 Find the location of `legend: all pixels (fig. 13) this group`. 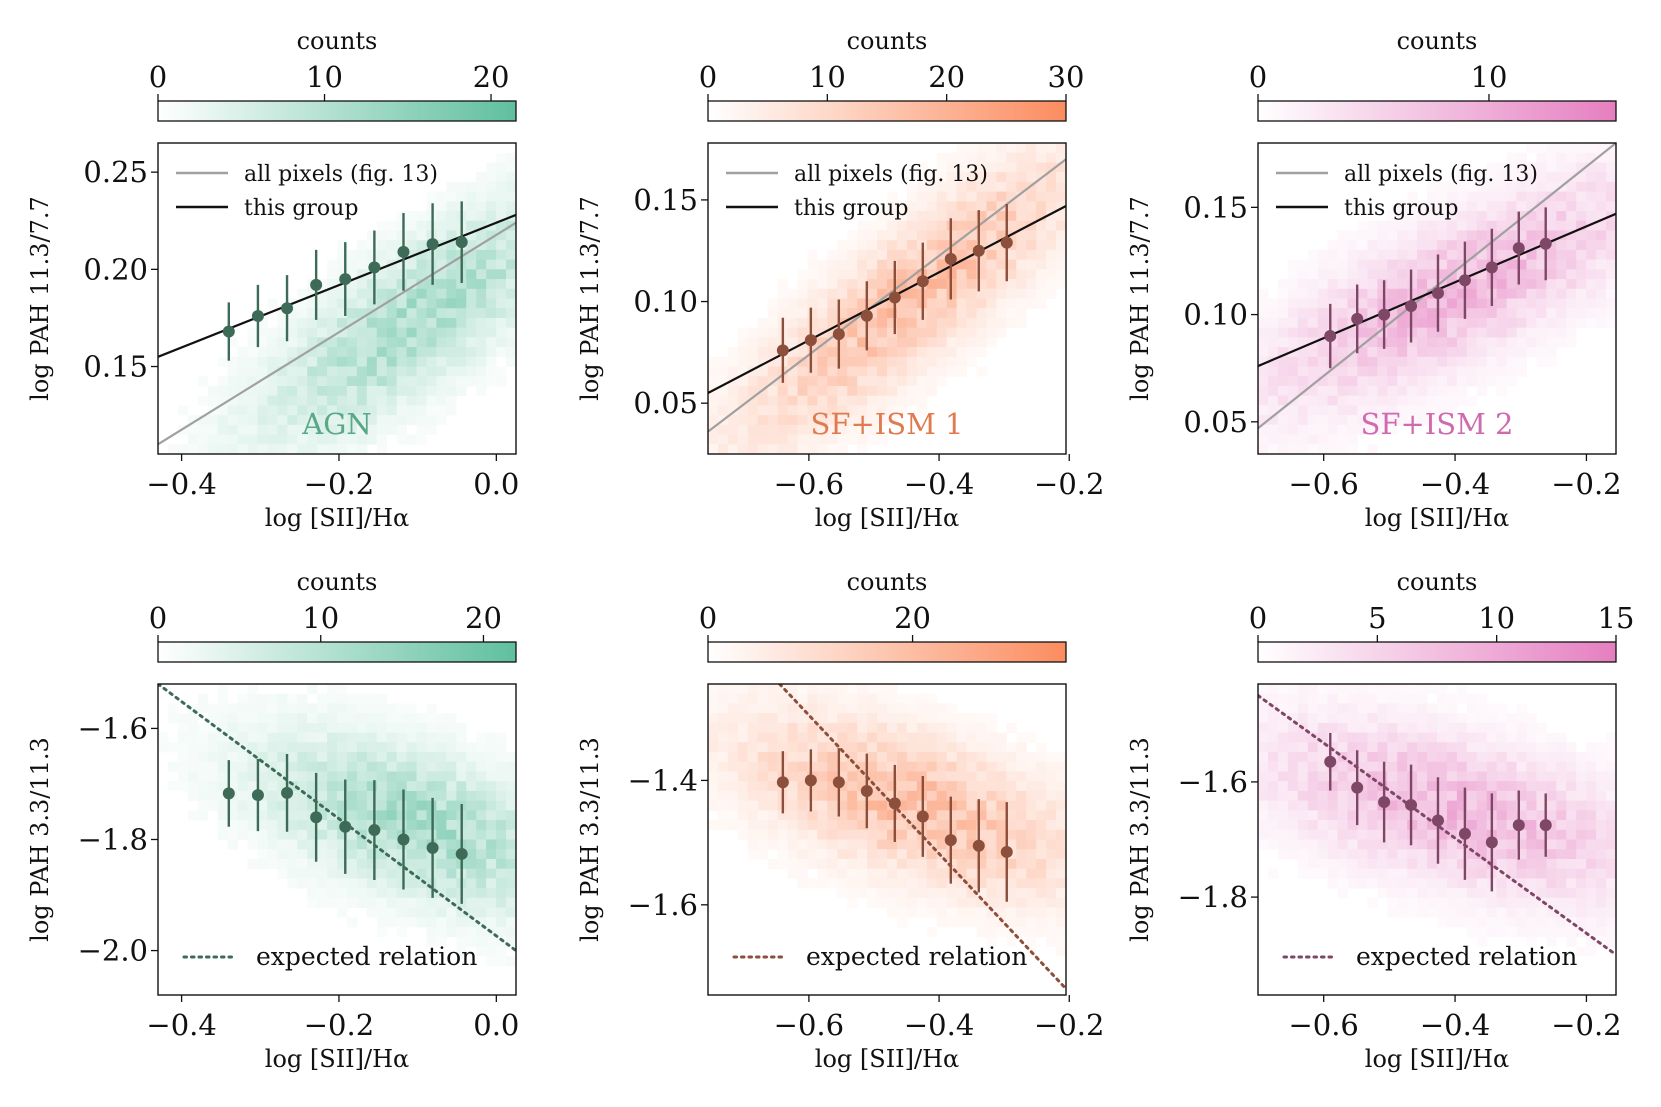

legend: all pixels (fig. 13) this group is located at coordinates (857, 191).